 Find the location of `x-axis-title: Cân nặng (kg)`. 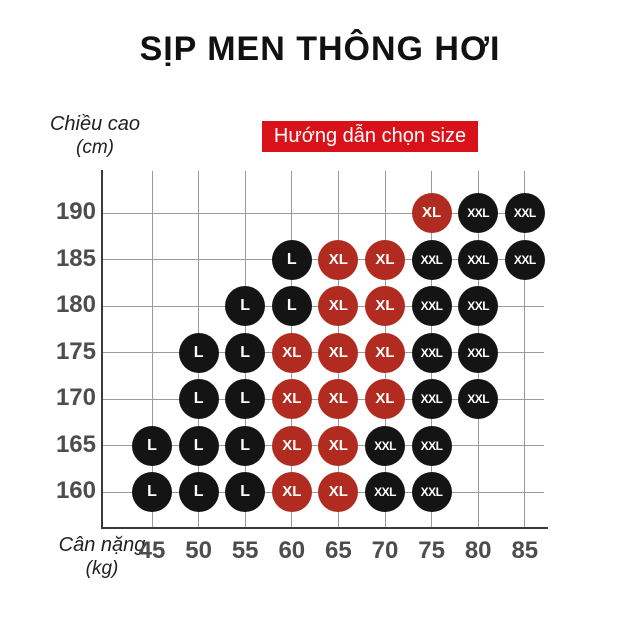

x-axis-title: Cân nặng (kg) is located at coordinates (102, 557).